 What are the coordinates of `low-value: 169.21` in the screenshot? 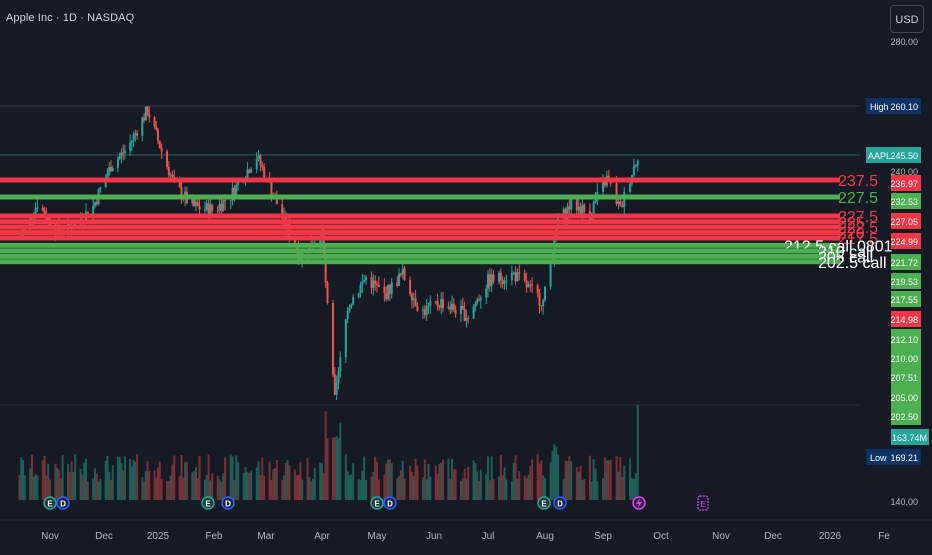 It's located at (904, 458).